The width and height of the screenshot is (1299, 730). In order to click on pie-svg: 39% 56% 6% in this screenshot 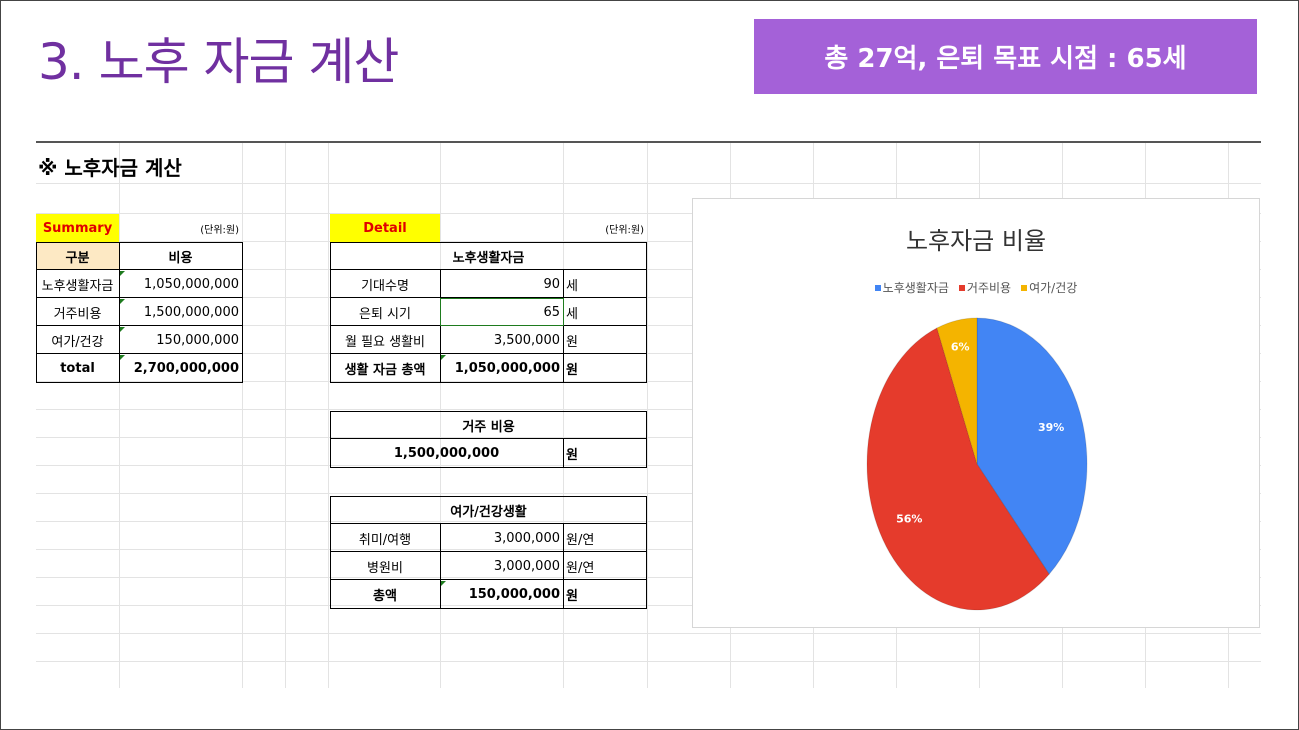, I will do `click(977, 464)`.